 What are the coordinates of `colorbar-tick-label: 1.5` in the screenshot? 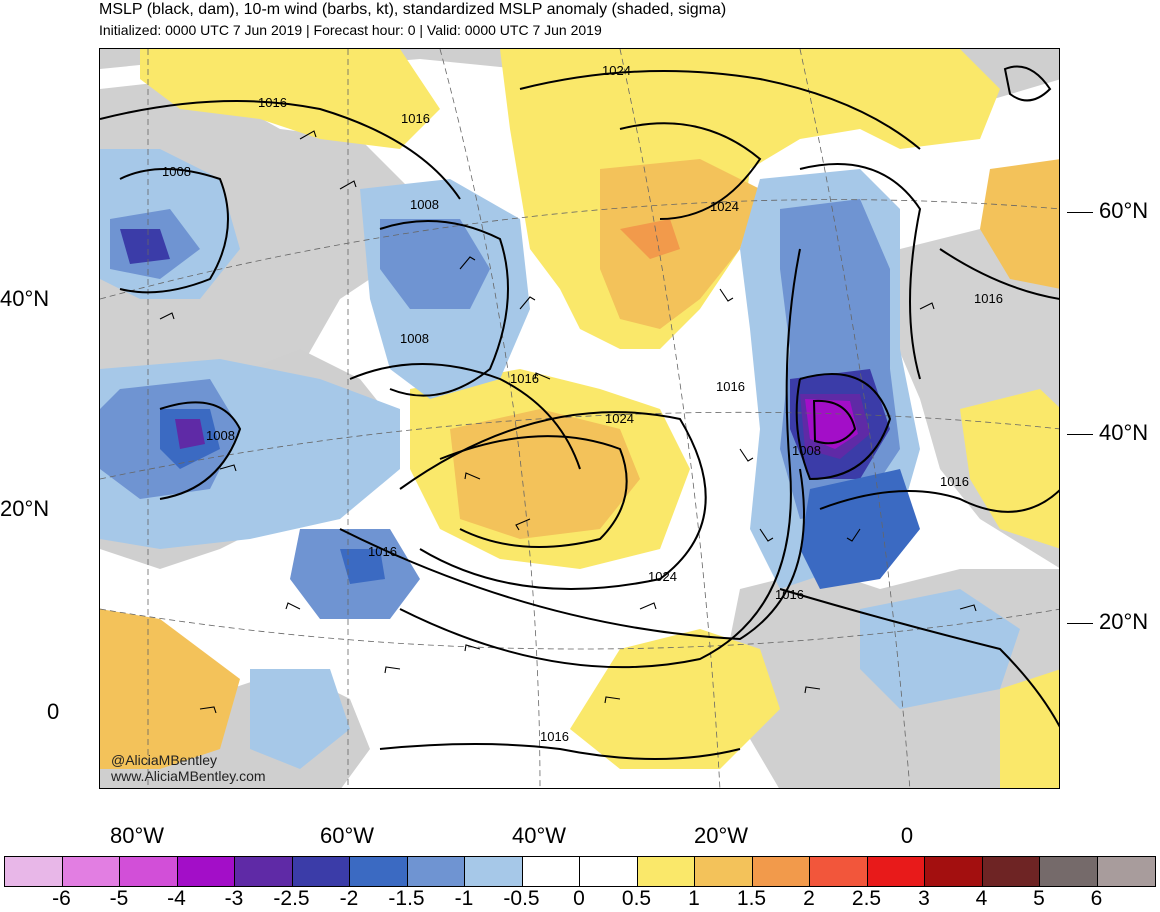 It's located at (751, 898).